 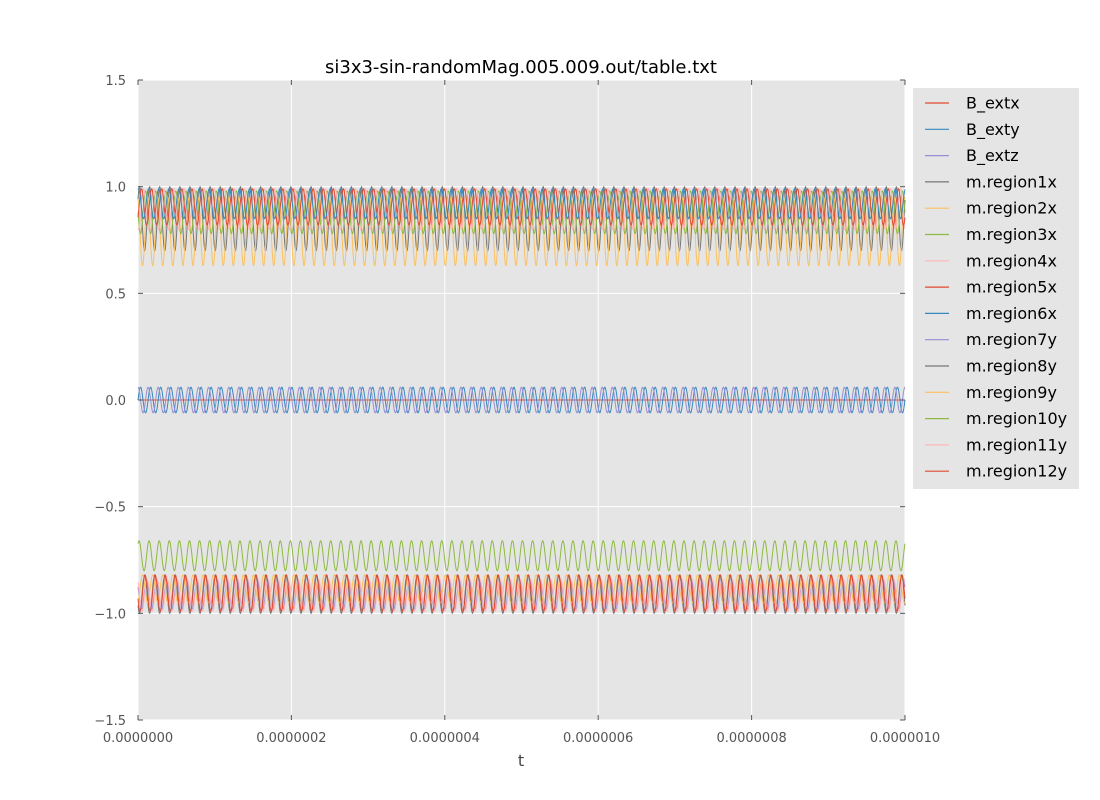 What do you see at coordinates (1011, 339) in the screenshot?
I see `legend-label: m.region7y` at bounding box center [1011, 339].